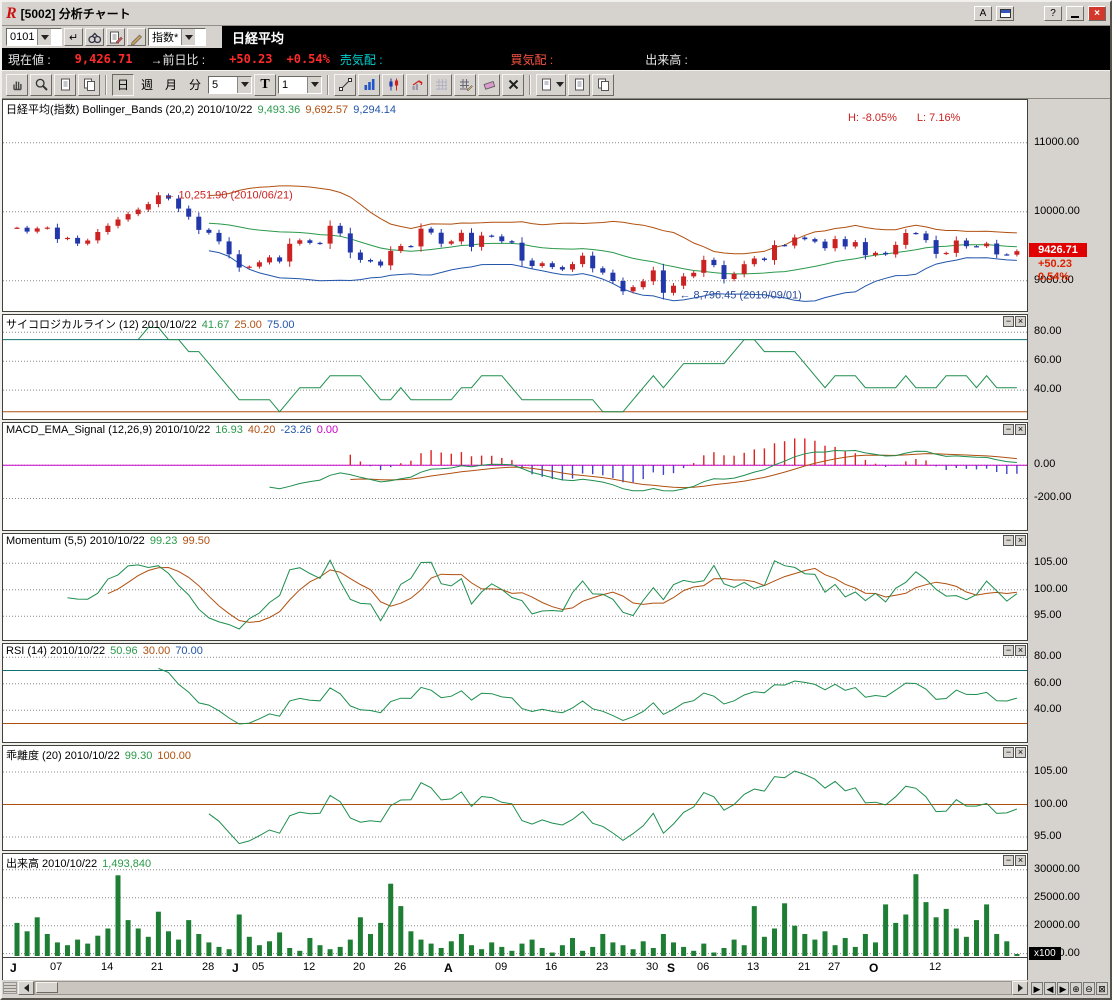  Describe the element at coordinates (938, 118) in the screenshot. I see `low-percent-label: L: 7.16%` at that location.